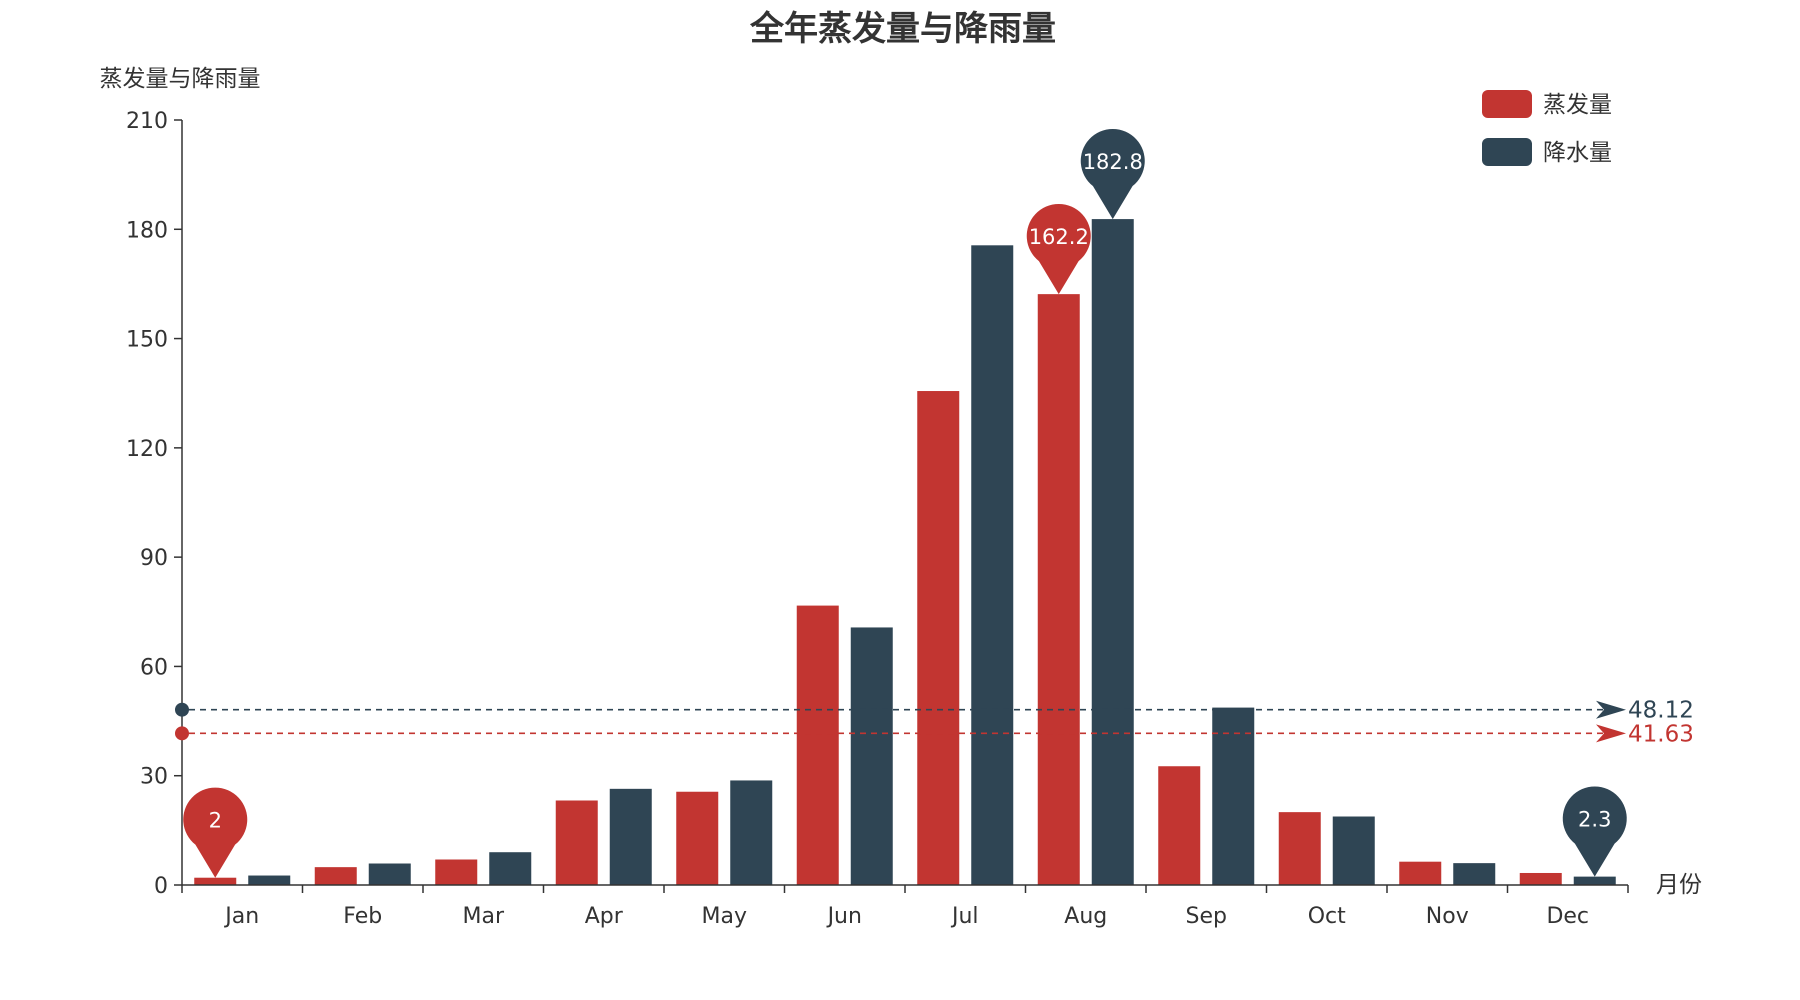  Describe the element at coordinates (147, 449) in the screenshot. I see `y-tick-label: 120` at that location.